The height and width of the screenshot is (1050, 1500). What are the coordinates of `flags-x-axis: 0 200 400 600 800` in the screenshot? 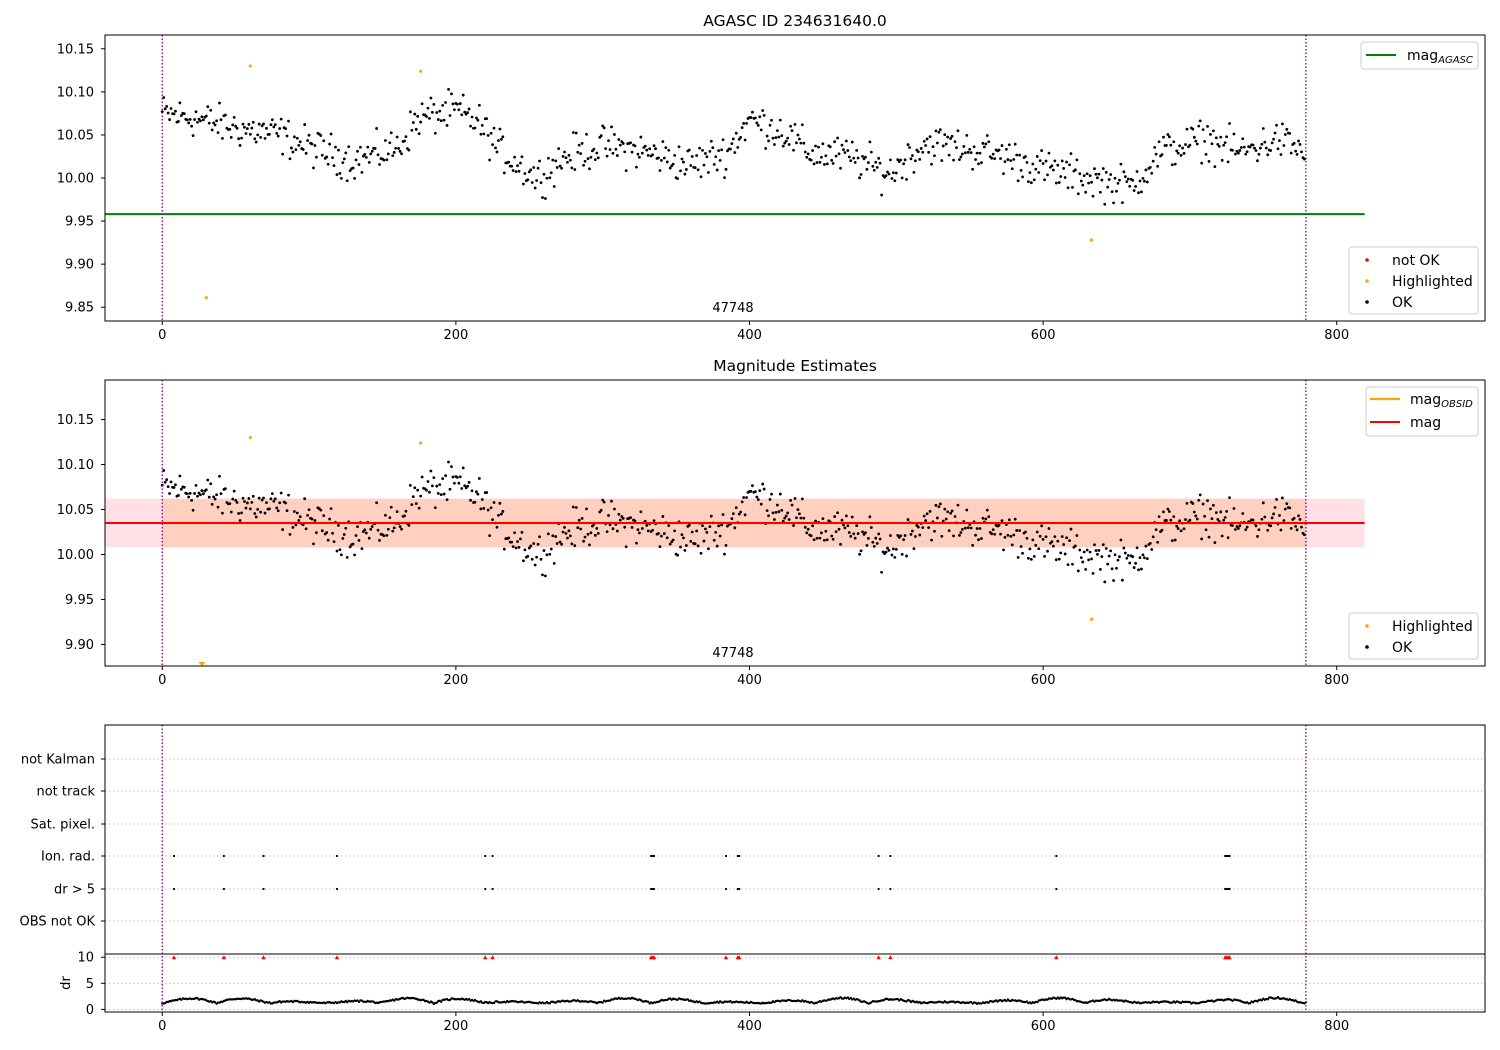 It's located at (753, 1023).